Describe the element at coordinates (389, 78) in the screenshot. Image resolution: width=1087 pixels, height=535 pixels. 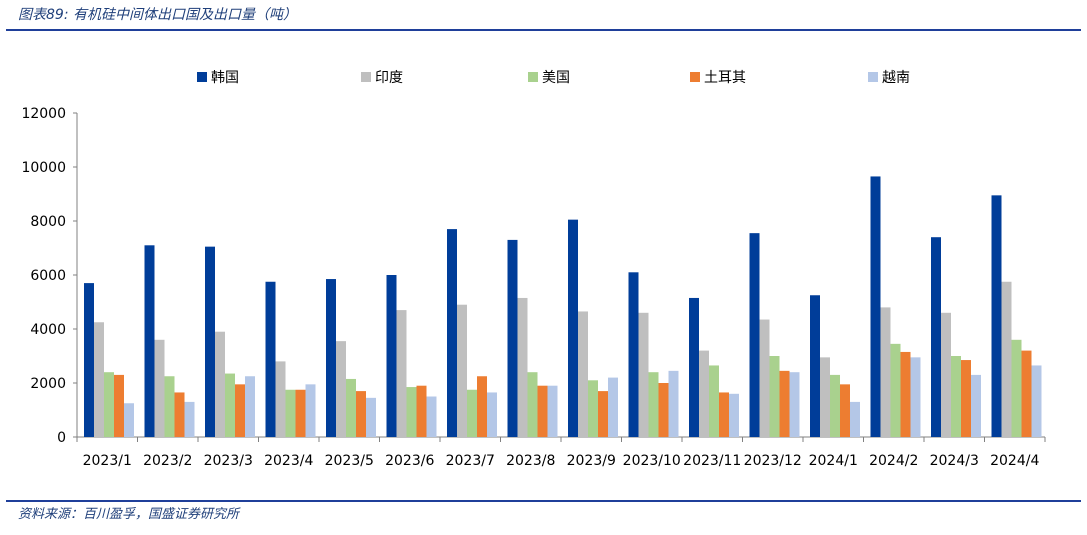
I see `legend-label: 印度` at that location.